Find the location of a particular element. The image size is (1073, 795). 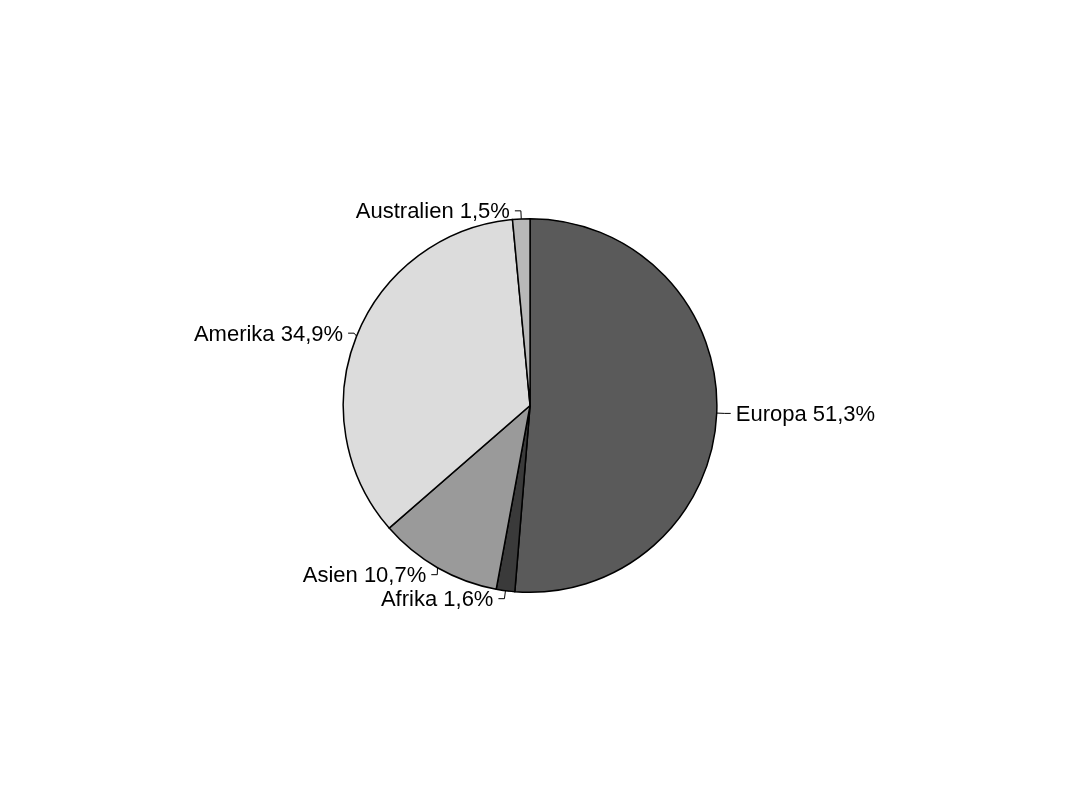

slice-label: Afrika 1,6% is located at coordinates (437, 599).